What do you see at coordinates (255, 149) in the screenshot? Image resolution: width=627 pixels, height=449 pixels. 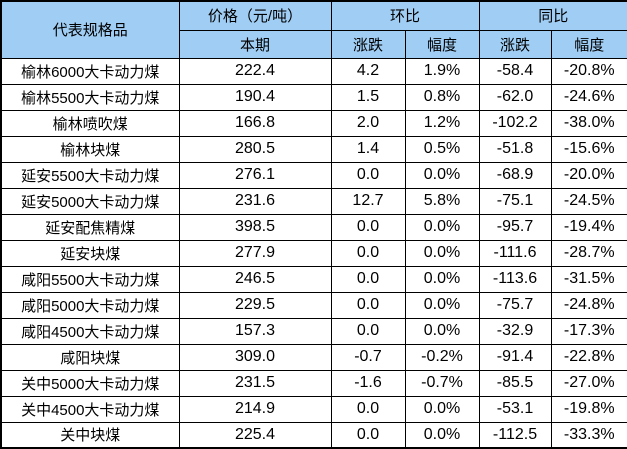 I see `price-current-cell: 280.5` at bounding box center [255, 149].